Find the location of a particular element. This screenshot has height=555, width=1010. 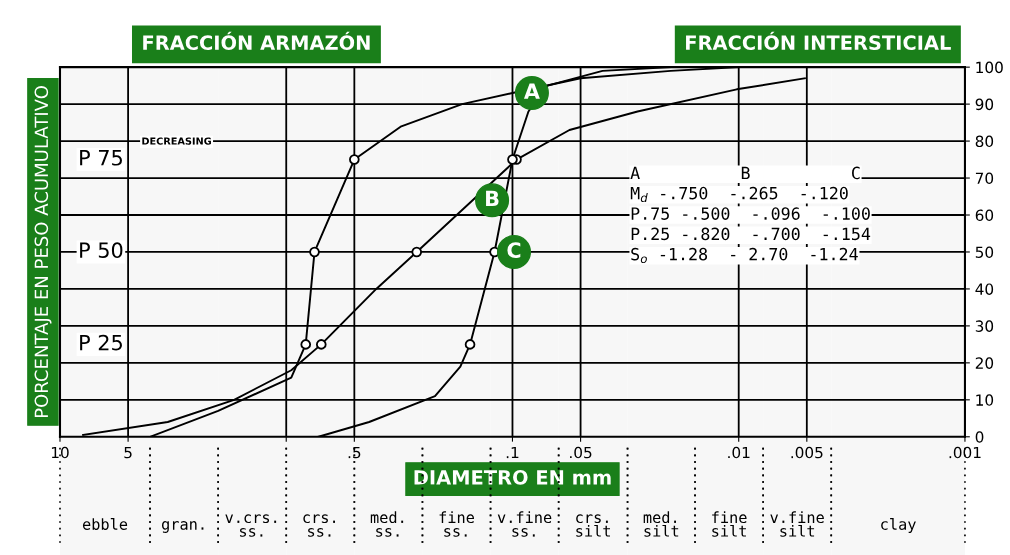

y-axis-title: PORCENTAJE EN PESO ACUMULATIVO is located at coordinates (43, 252).